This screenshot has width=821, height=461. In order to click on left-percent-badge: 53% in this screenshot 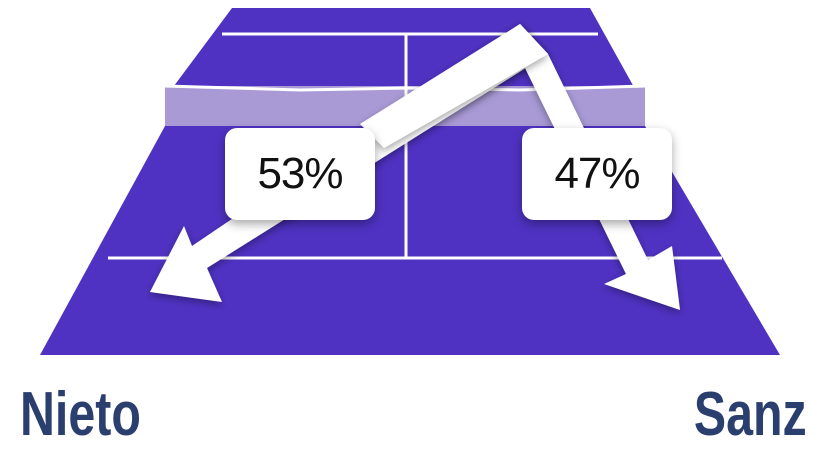, I will do `click(300, 174)`.